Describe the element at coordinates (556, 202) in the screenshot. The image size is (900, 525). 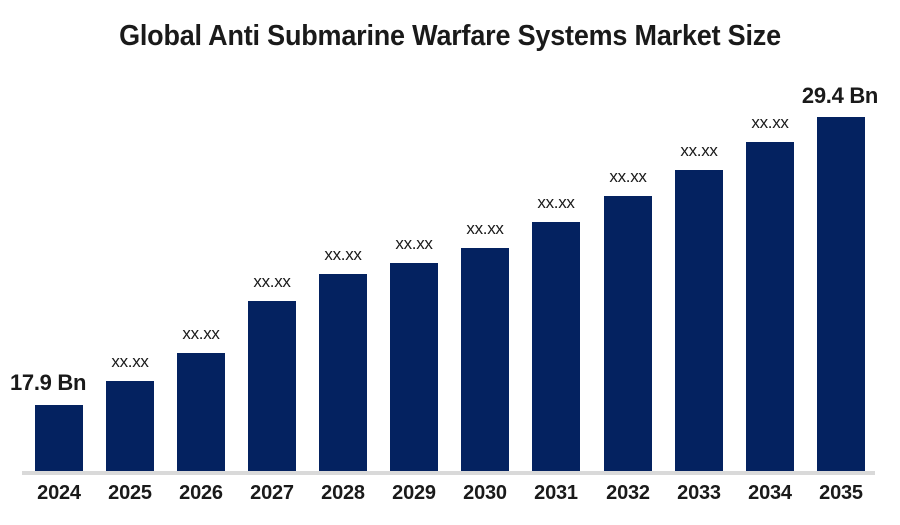
I see `value-label-2031: xx.xx` at that location.